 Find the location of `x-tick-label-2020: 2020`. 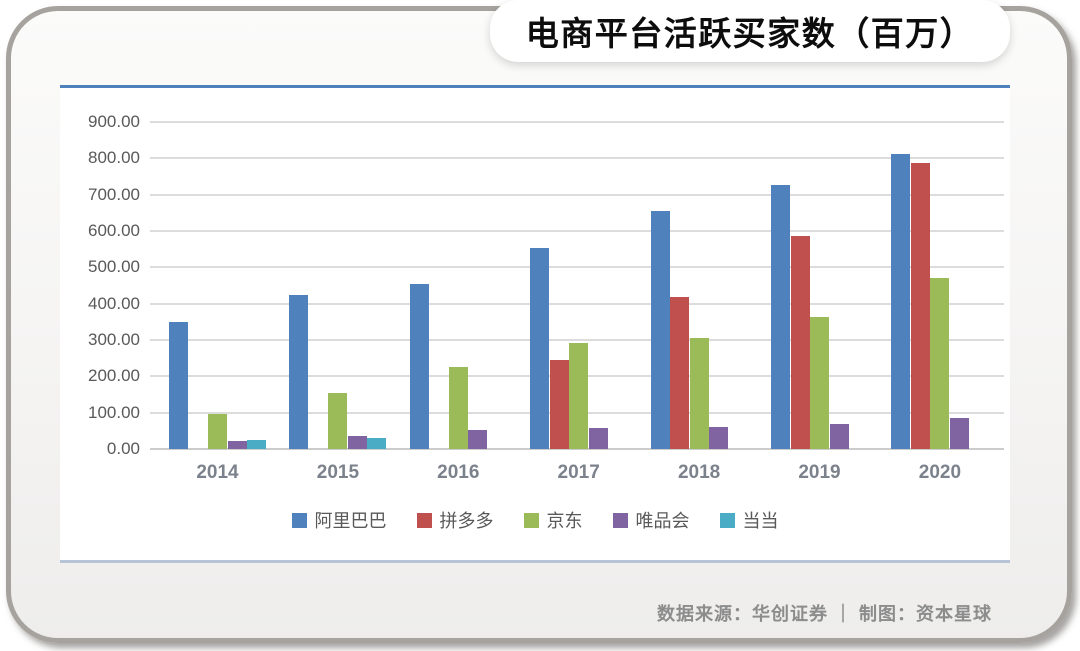

x-tick-label-2020: 2020 is located at coordinates (940, 472).